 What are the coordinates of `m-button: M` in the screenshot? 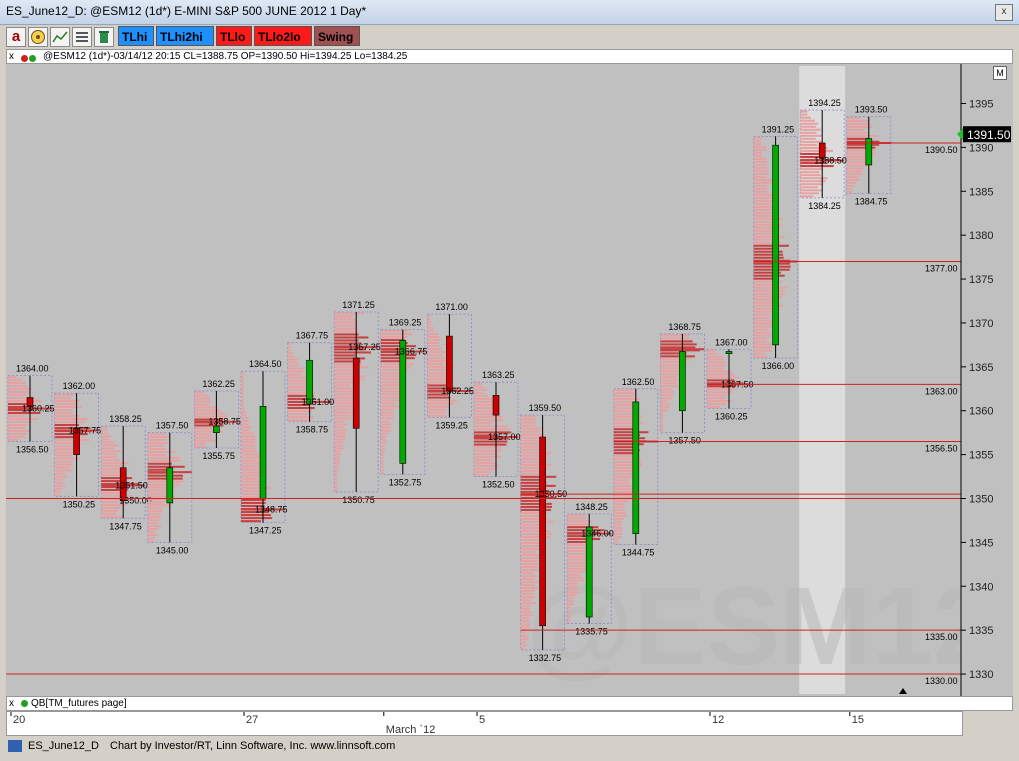 It's located at (1000, 73).